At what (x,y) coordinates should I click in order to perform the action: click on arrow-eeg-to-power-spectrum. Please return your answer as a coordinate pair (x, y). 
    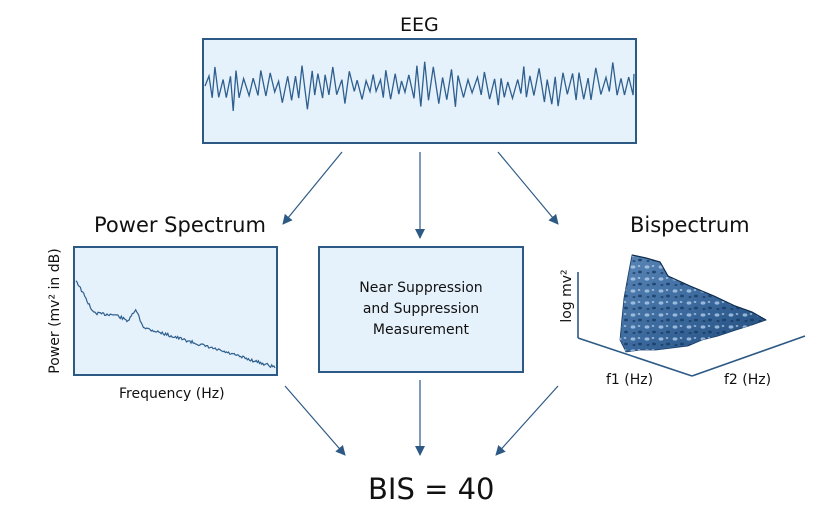
    Looking at the image, I should click on (312, 188).